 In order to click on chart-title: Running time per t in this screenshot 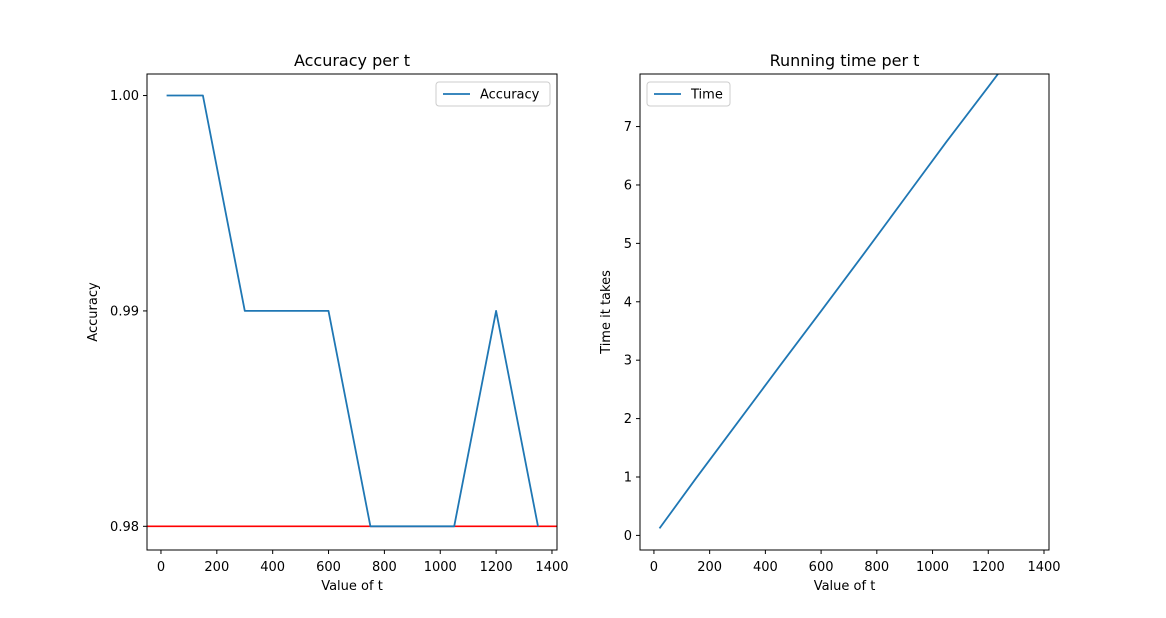, I will do `click(845, 60)`.